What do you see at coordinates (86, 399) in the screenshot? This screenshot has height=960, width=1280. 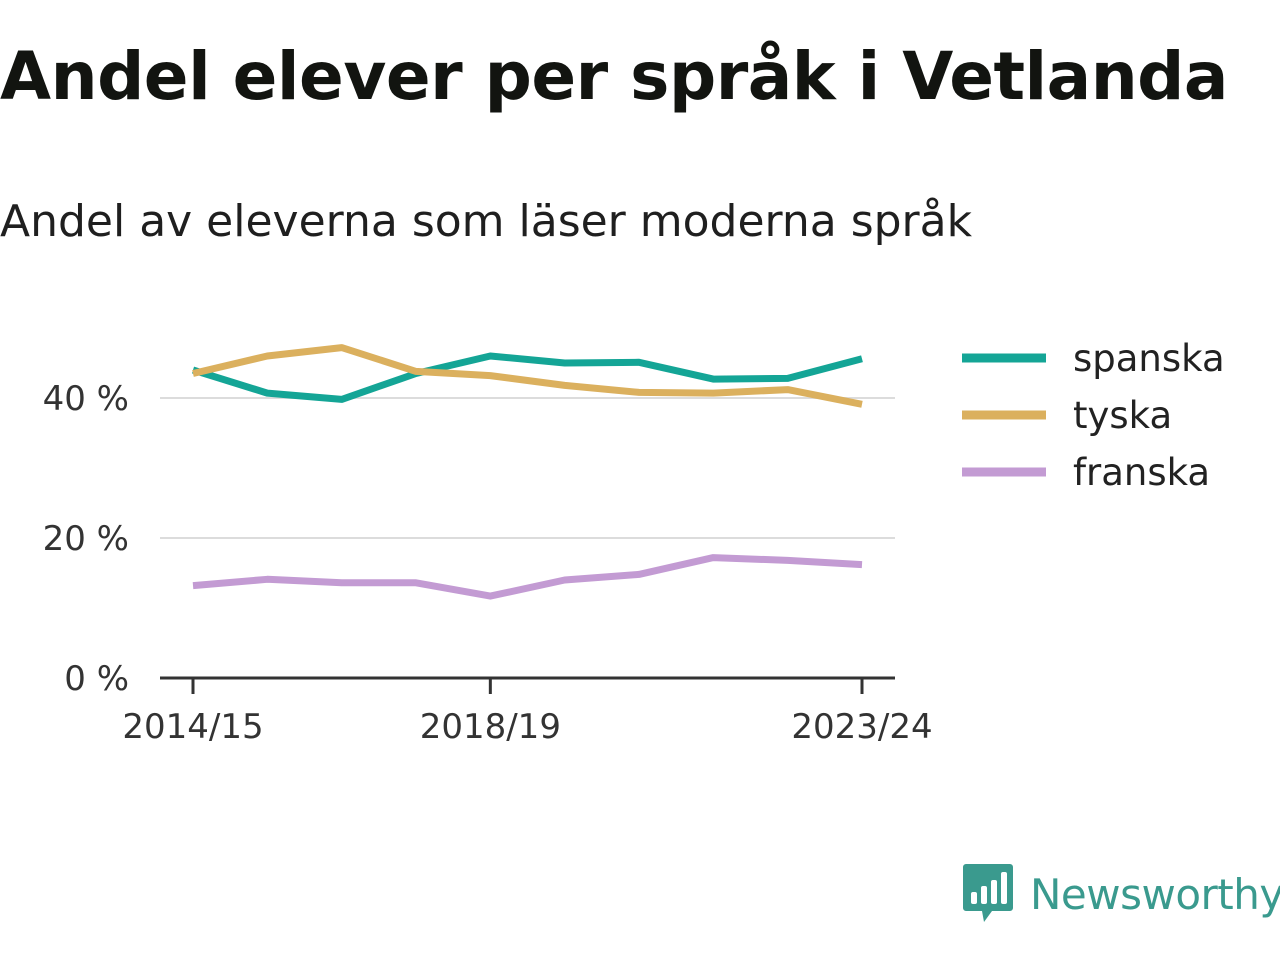 I see `y-tick-label: 40 %` at bounding box center [86, 399].